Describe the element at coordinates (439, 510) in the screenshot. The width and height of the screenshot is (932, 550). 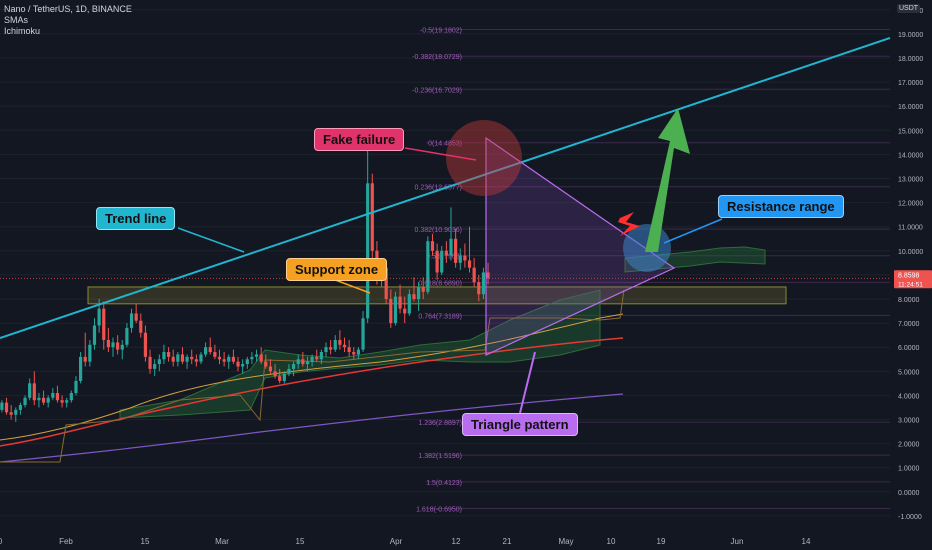
I see `fib-level-label: 1.618(-0.6950)` at that location.